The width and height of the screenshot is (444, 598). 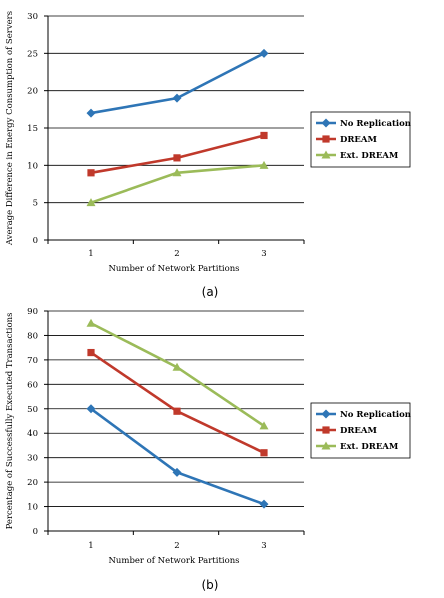 What do you see at coordinates (32, 312) in the screenshot?
I see `y-tick-label: 90` at bounding box center [32, 312].